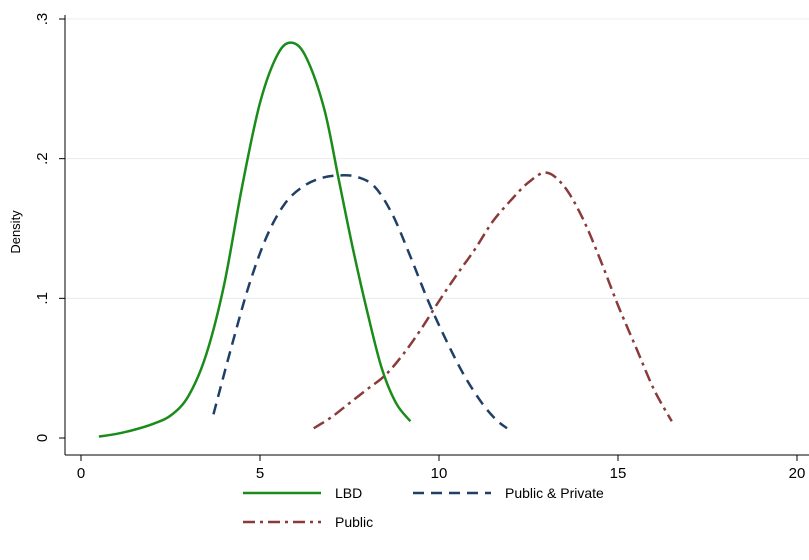  What do you see at coordinates (15, 232) in the screenshot?
I see `y-axis-label: Density` at bounding box center [15, 232].